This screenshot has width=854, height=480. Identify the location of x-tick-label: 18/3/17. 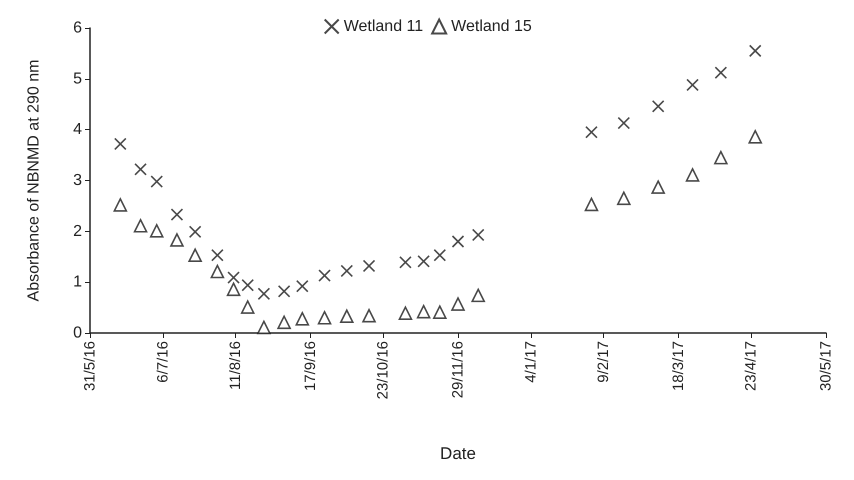
(678, 366).